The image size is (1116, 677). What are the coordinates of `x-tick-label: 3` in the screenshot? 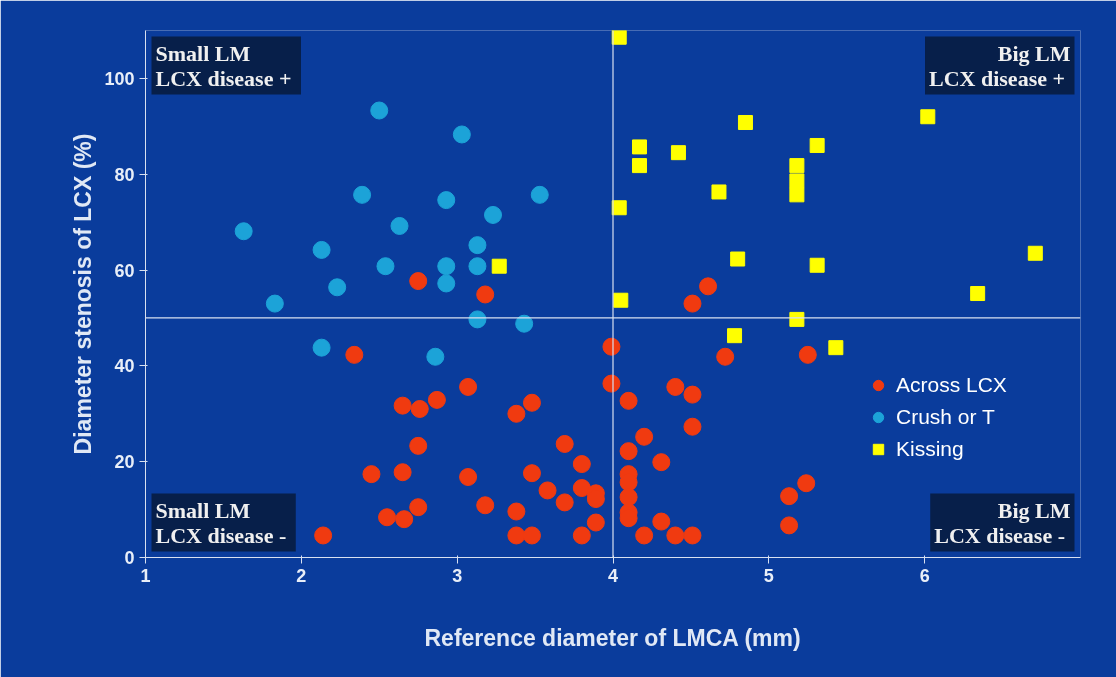 It's located at (457, 575).